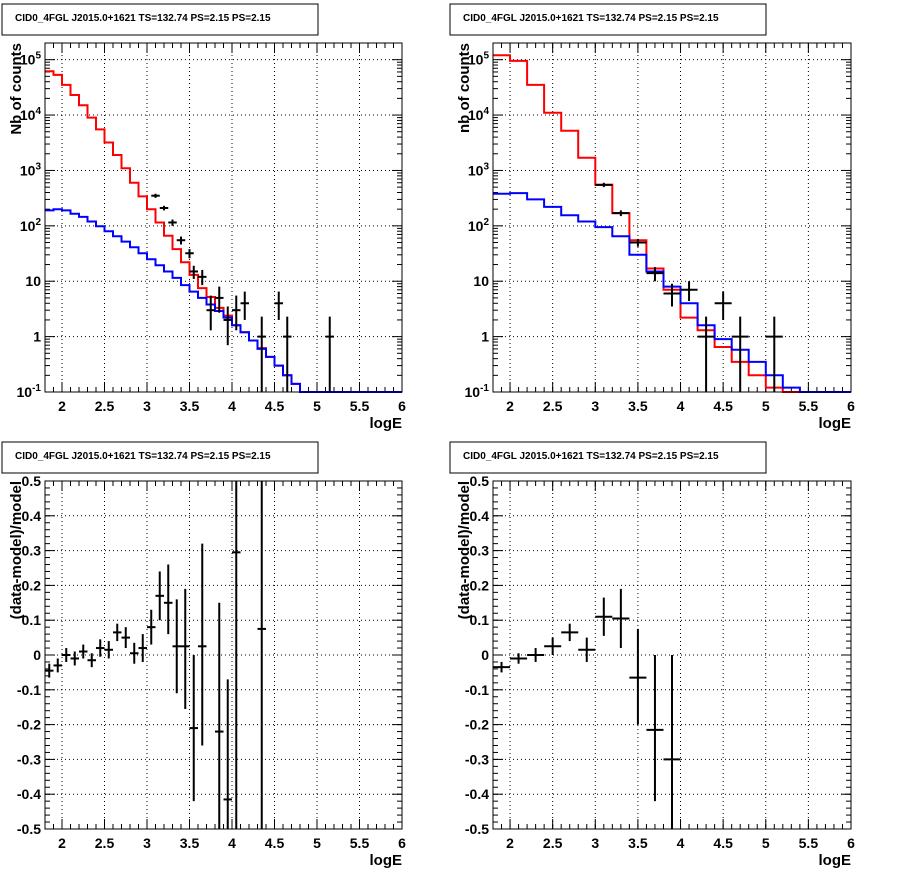 Image resolution: width=898 pixels, height=875 pixels. I want to click on y-tick-label: -0.1, so click(477, 690).